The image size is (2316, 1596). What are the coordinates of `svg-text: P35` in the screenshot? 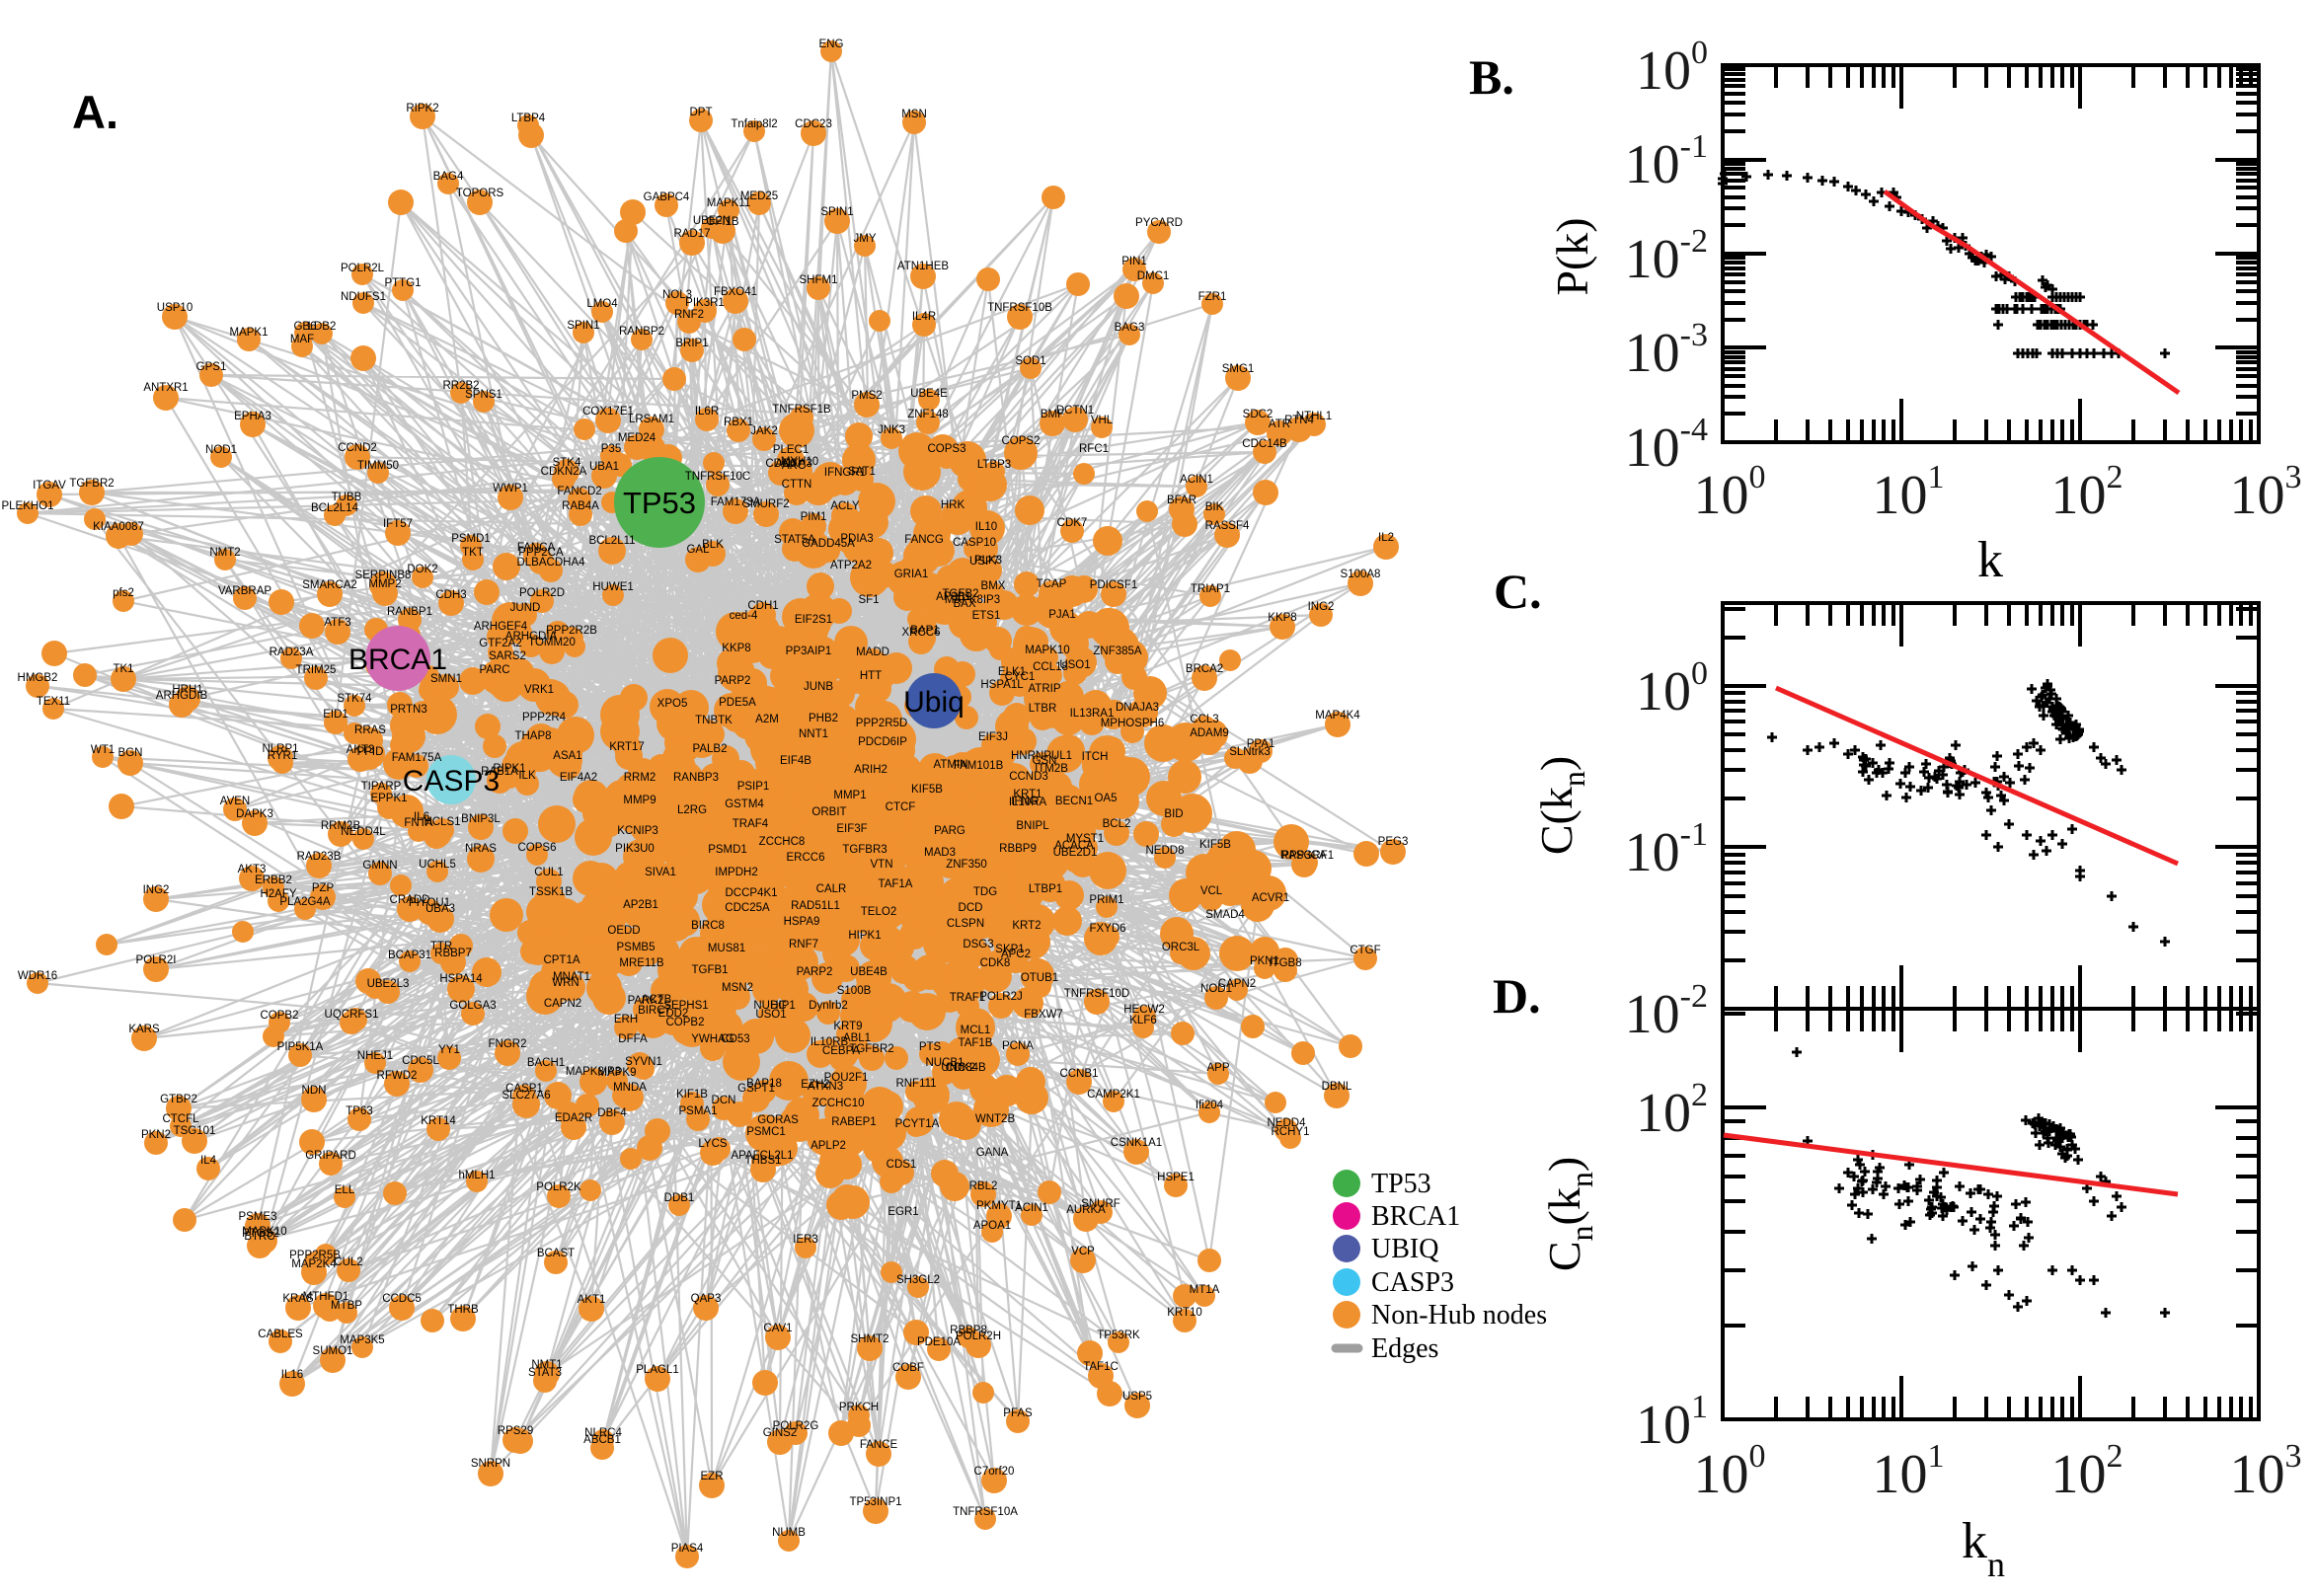 It's located at (611, 449).